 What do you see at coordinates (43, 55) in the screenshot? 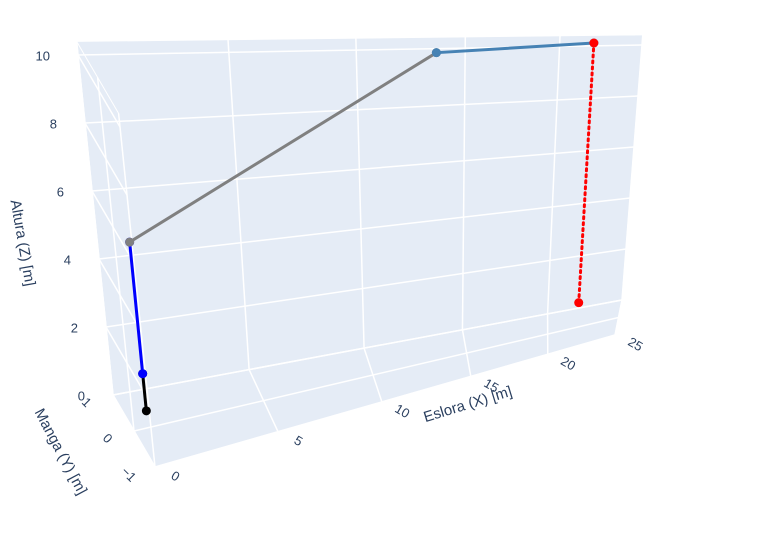
I see `z-tick-label: 10` at bounding box center [43, 55].